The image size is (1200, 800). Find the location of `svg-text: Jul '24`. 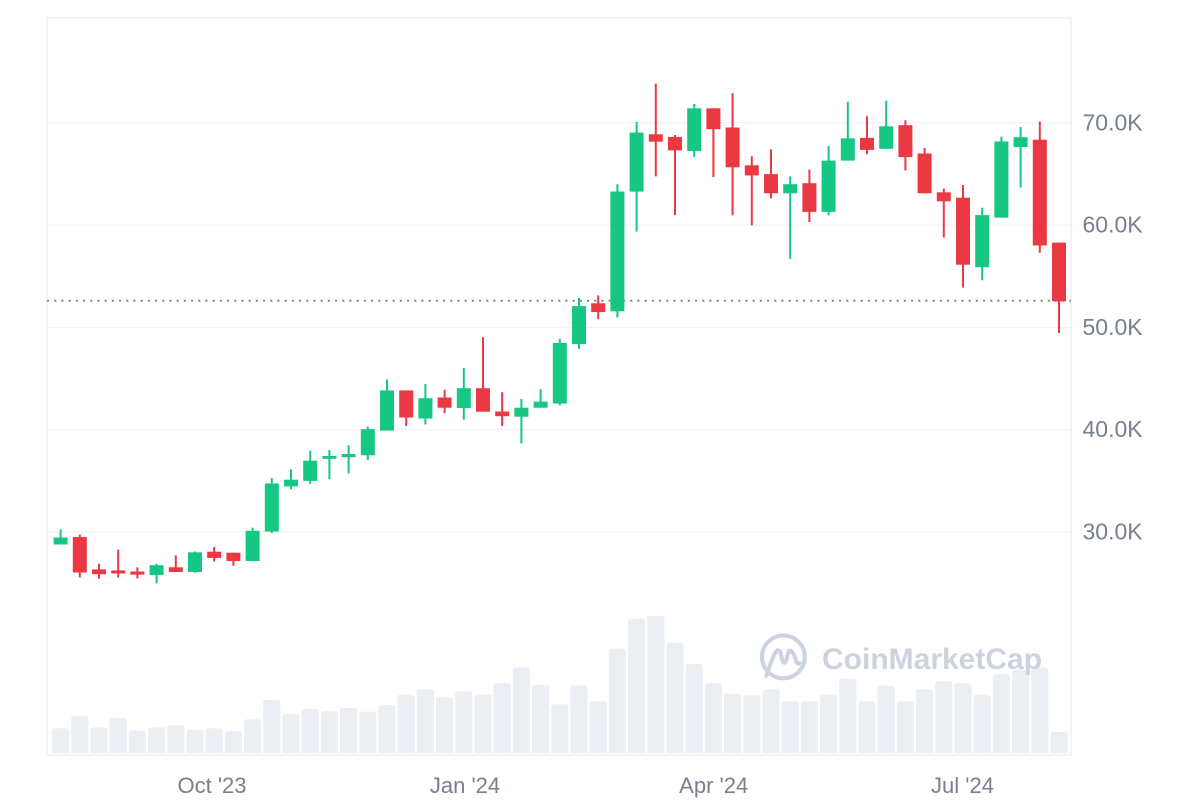

svg-text: Jul '24 is located at coordinates (962, 785).